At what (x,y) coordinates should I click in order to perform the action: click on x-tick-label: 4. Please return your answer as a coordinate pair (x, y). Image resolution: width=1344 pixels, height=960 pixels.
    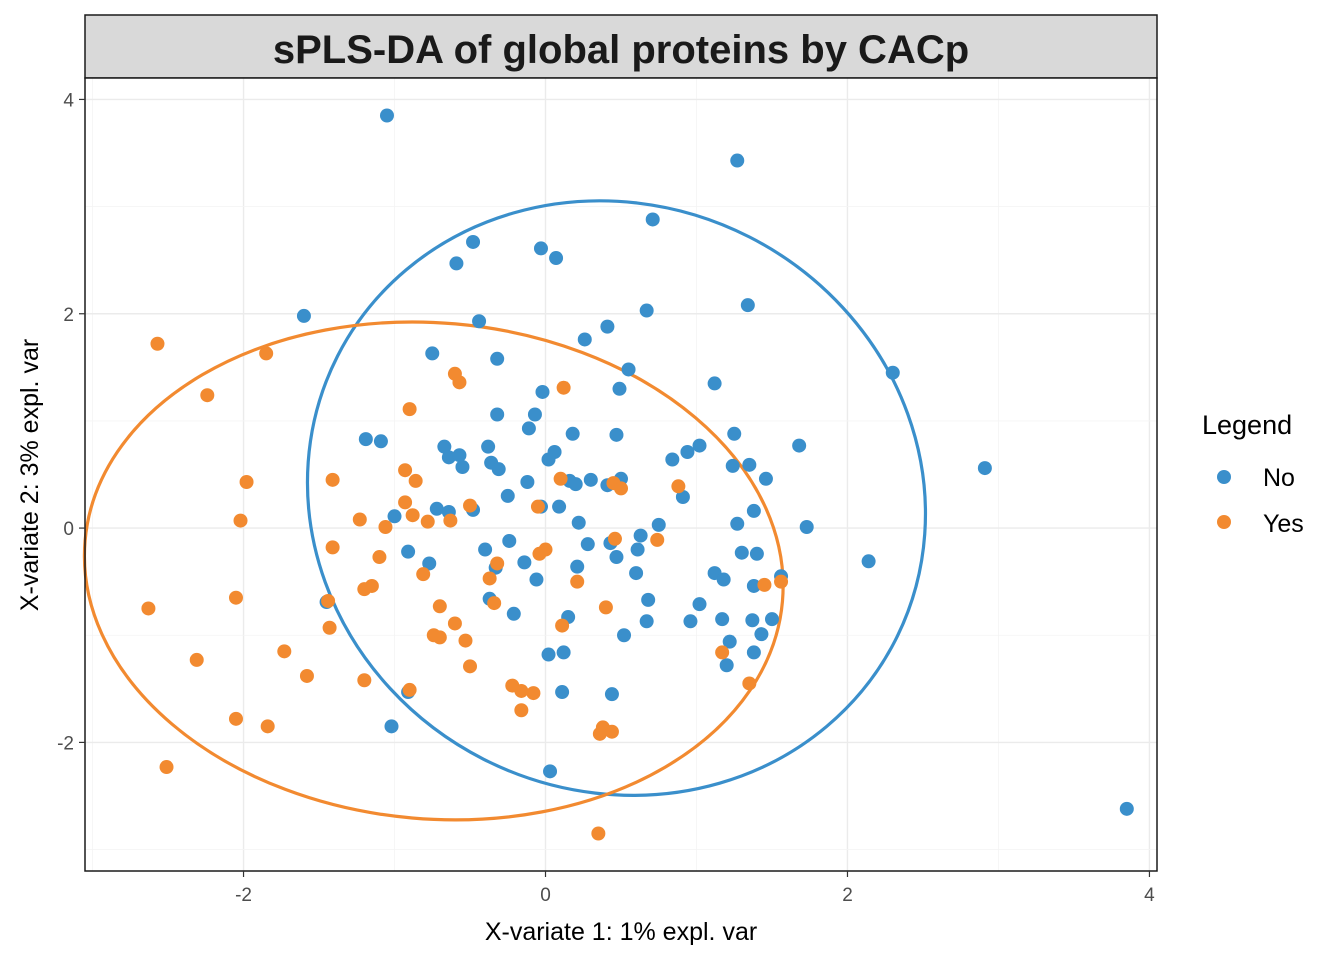
    Looking at the image, I should click on (1149, 895).